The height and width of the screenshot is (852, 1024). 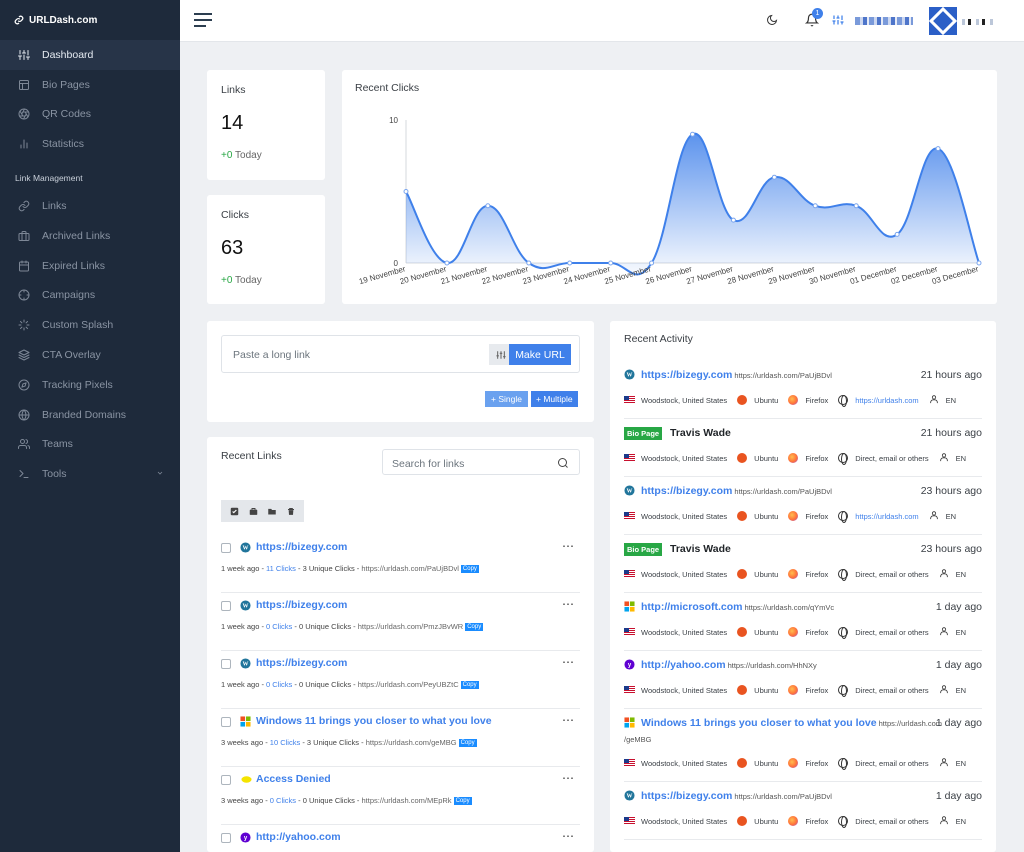 What do you see at coordinates (90, 115) in the screenshot?
I see `sidebar-item-qr-codes: QR Codes` at bounding box center [90, 115].